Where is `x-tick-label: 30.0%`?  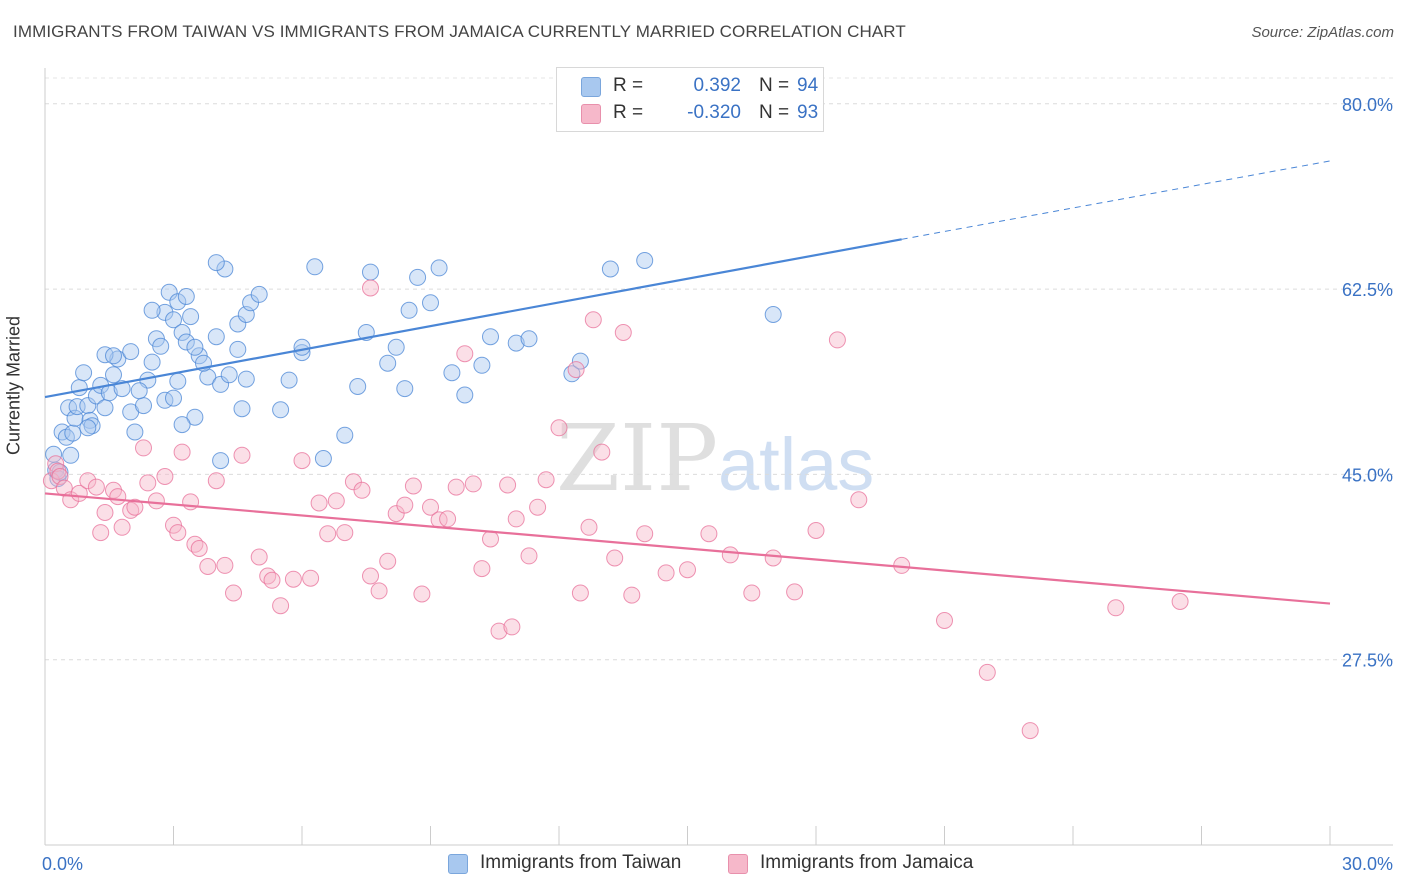 x-tick-label: 30.0% is located at coordinates (1367, 864).